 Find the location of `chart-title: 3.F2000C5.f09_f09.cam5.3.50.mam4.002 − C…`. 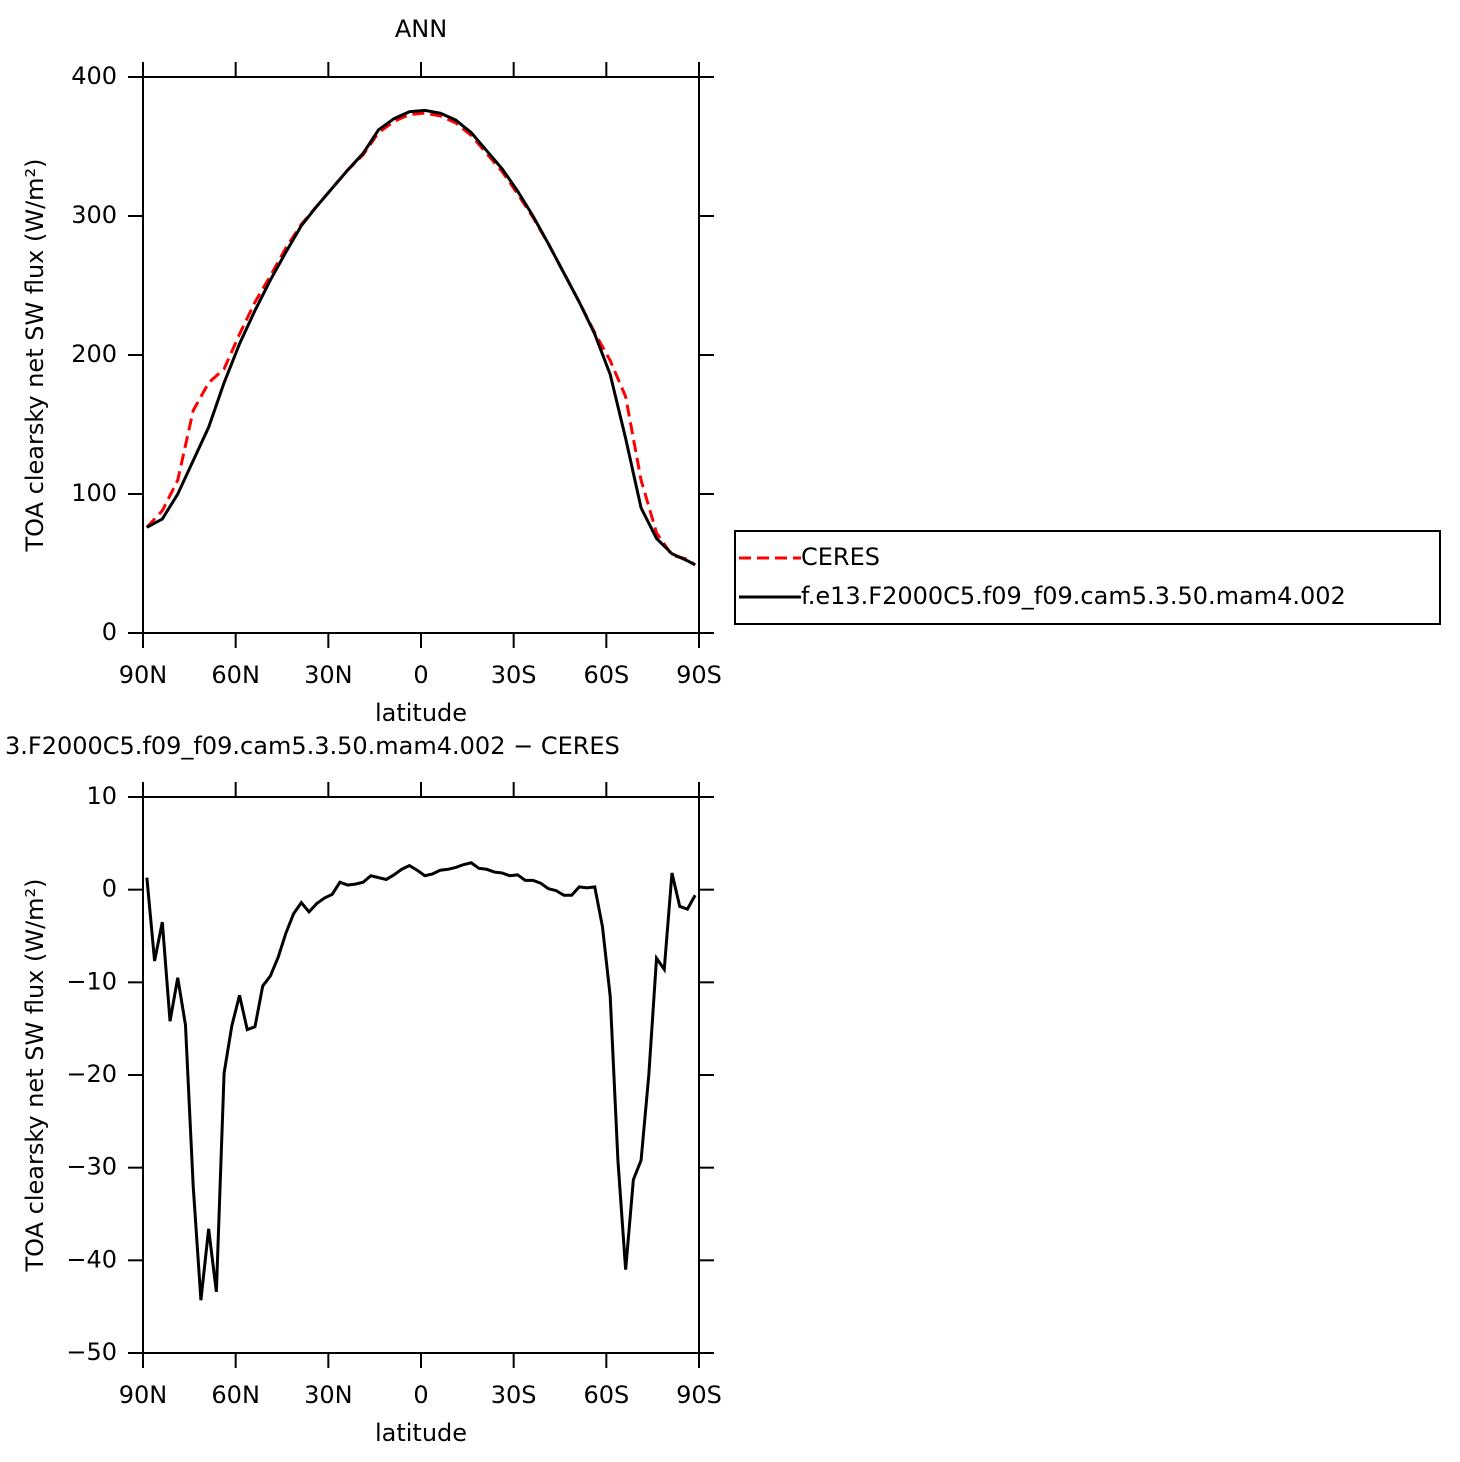

chart-title: 3.F2000C5.f09_f09.cam5.3.50.mam4.002 − C… is located at coordinates (312, 746).